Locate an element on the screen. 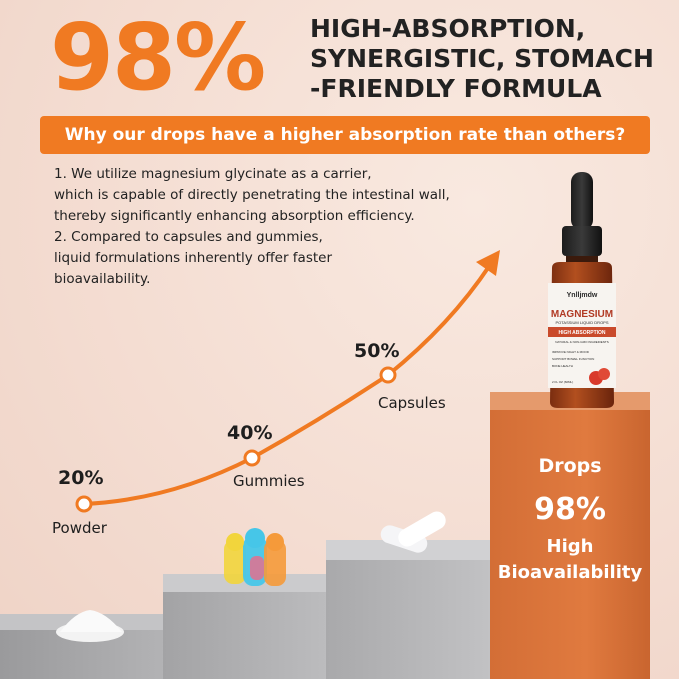  headline-line-3: -FRIENDLY FORMULA is located at coordinates (456, 88).